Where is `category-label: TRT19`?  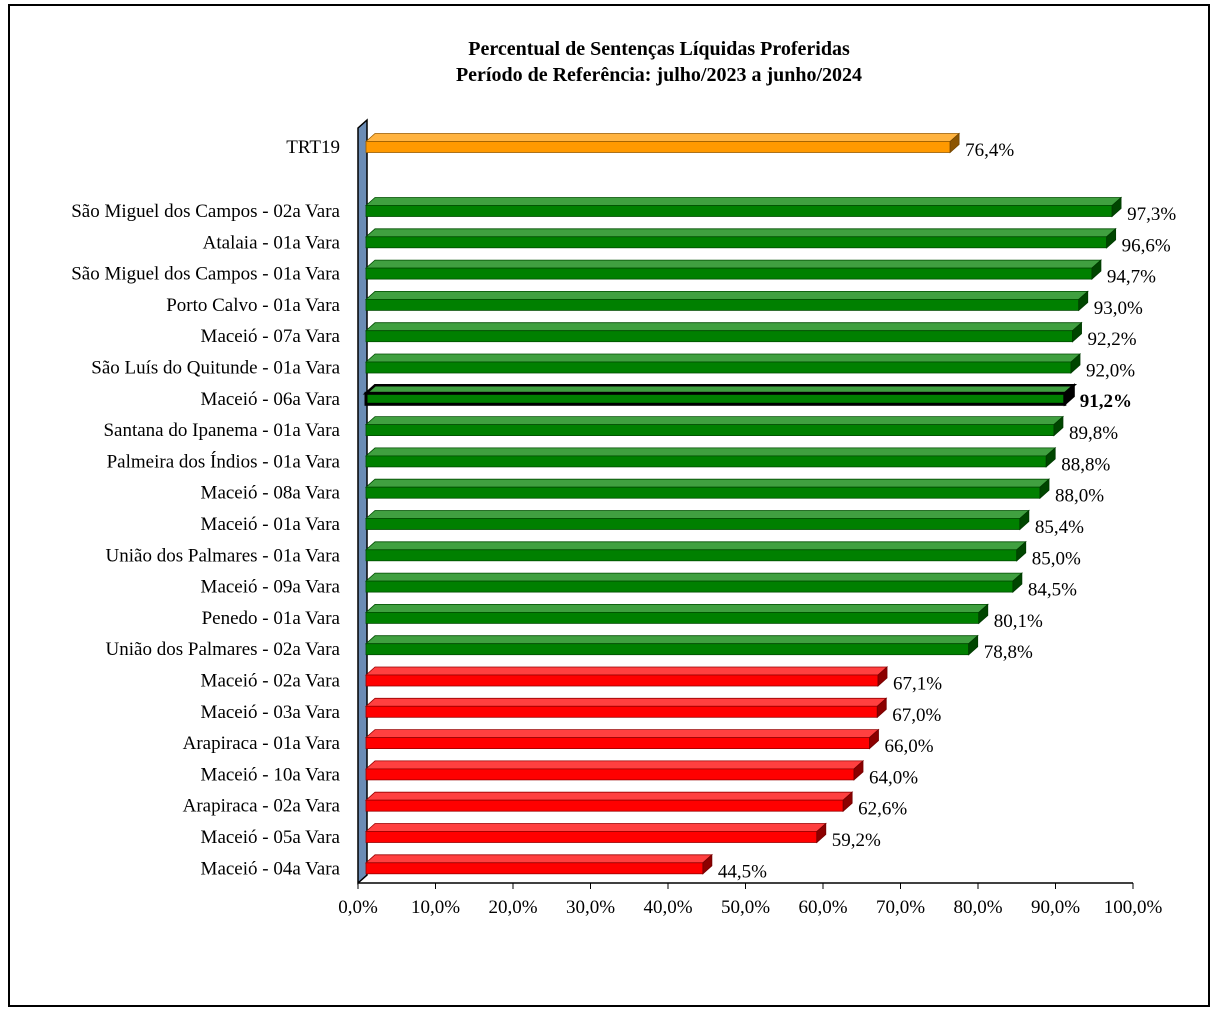 category-label: TRT19 is located at coordinates (313, 147).